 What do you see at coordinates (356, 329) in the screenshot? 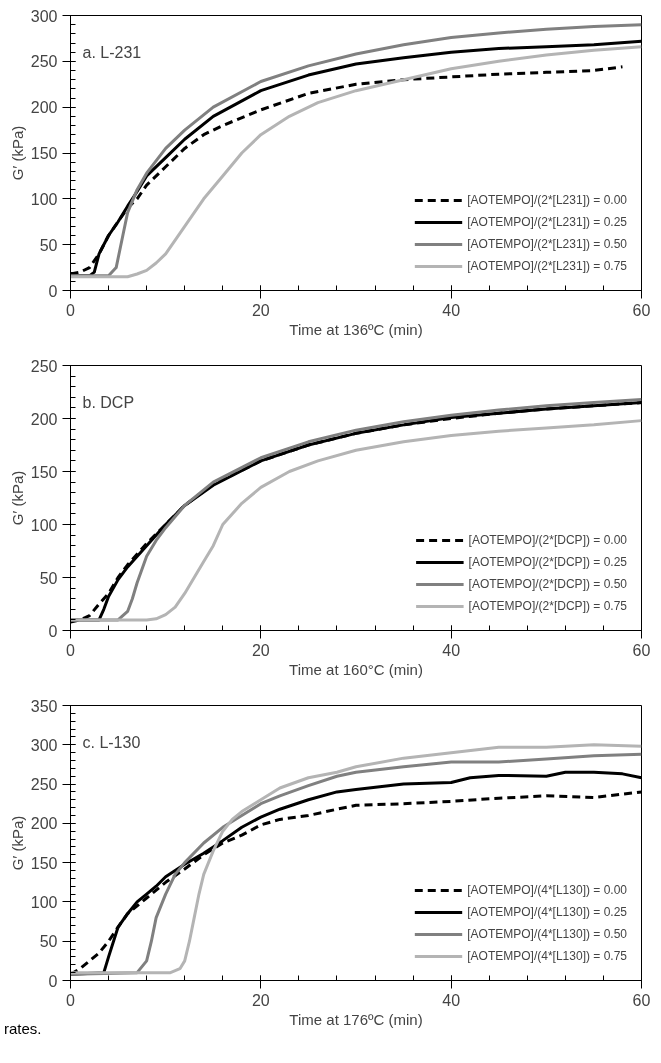
I see `x-axis-title: Time at 136ºC (min)` at bounding box center [356, 329].